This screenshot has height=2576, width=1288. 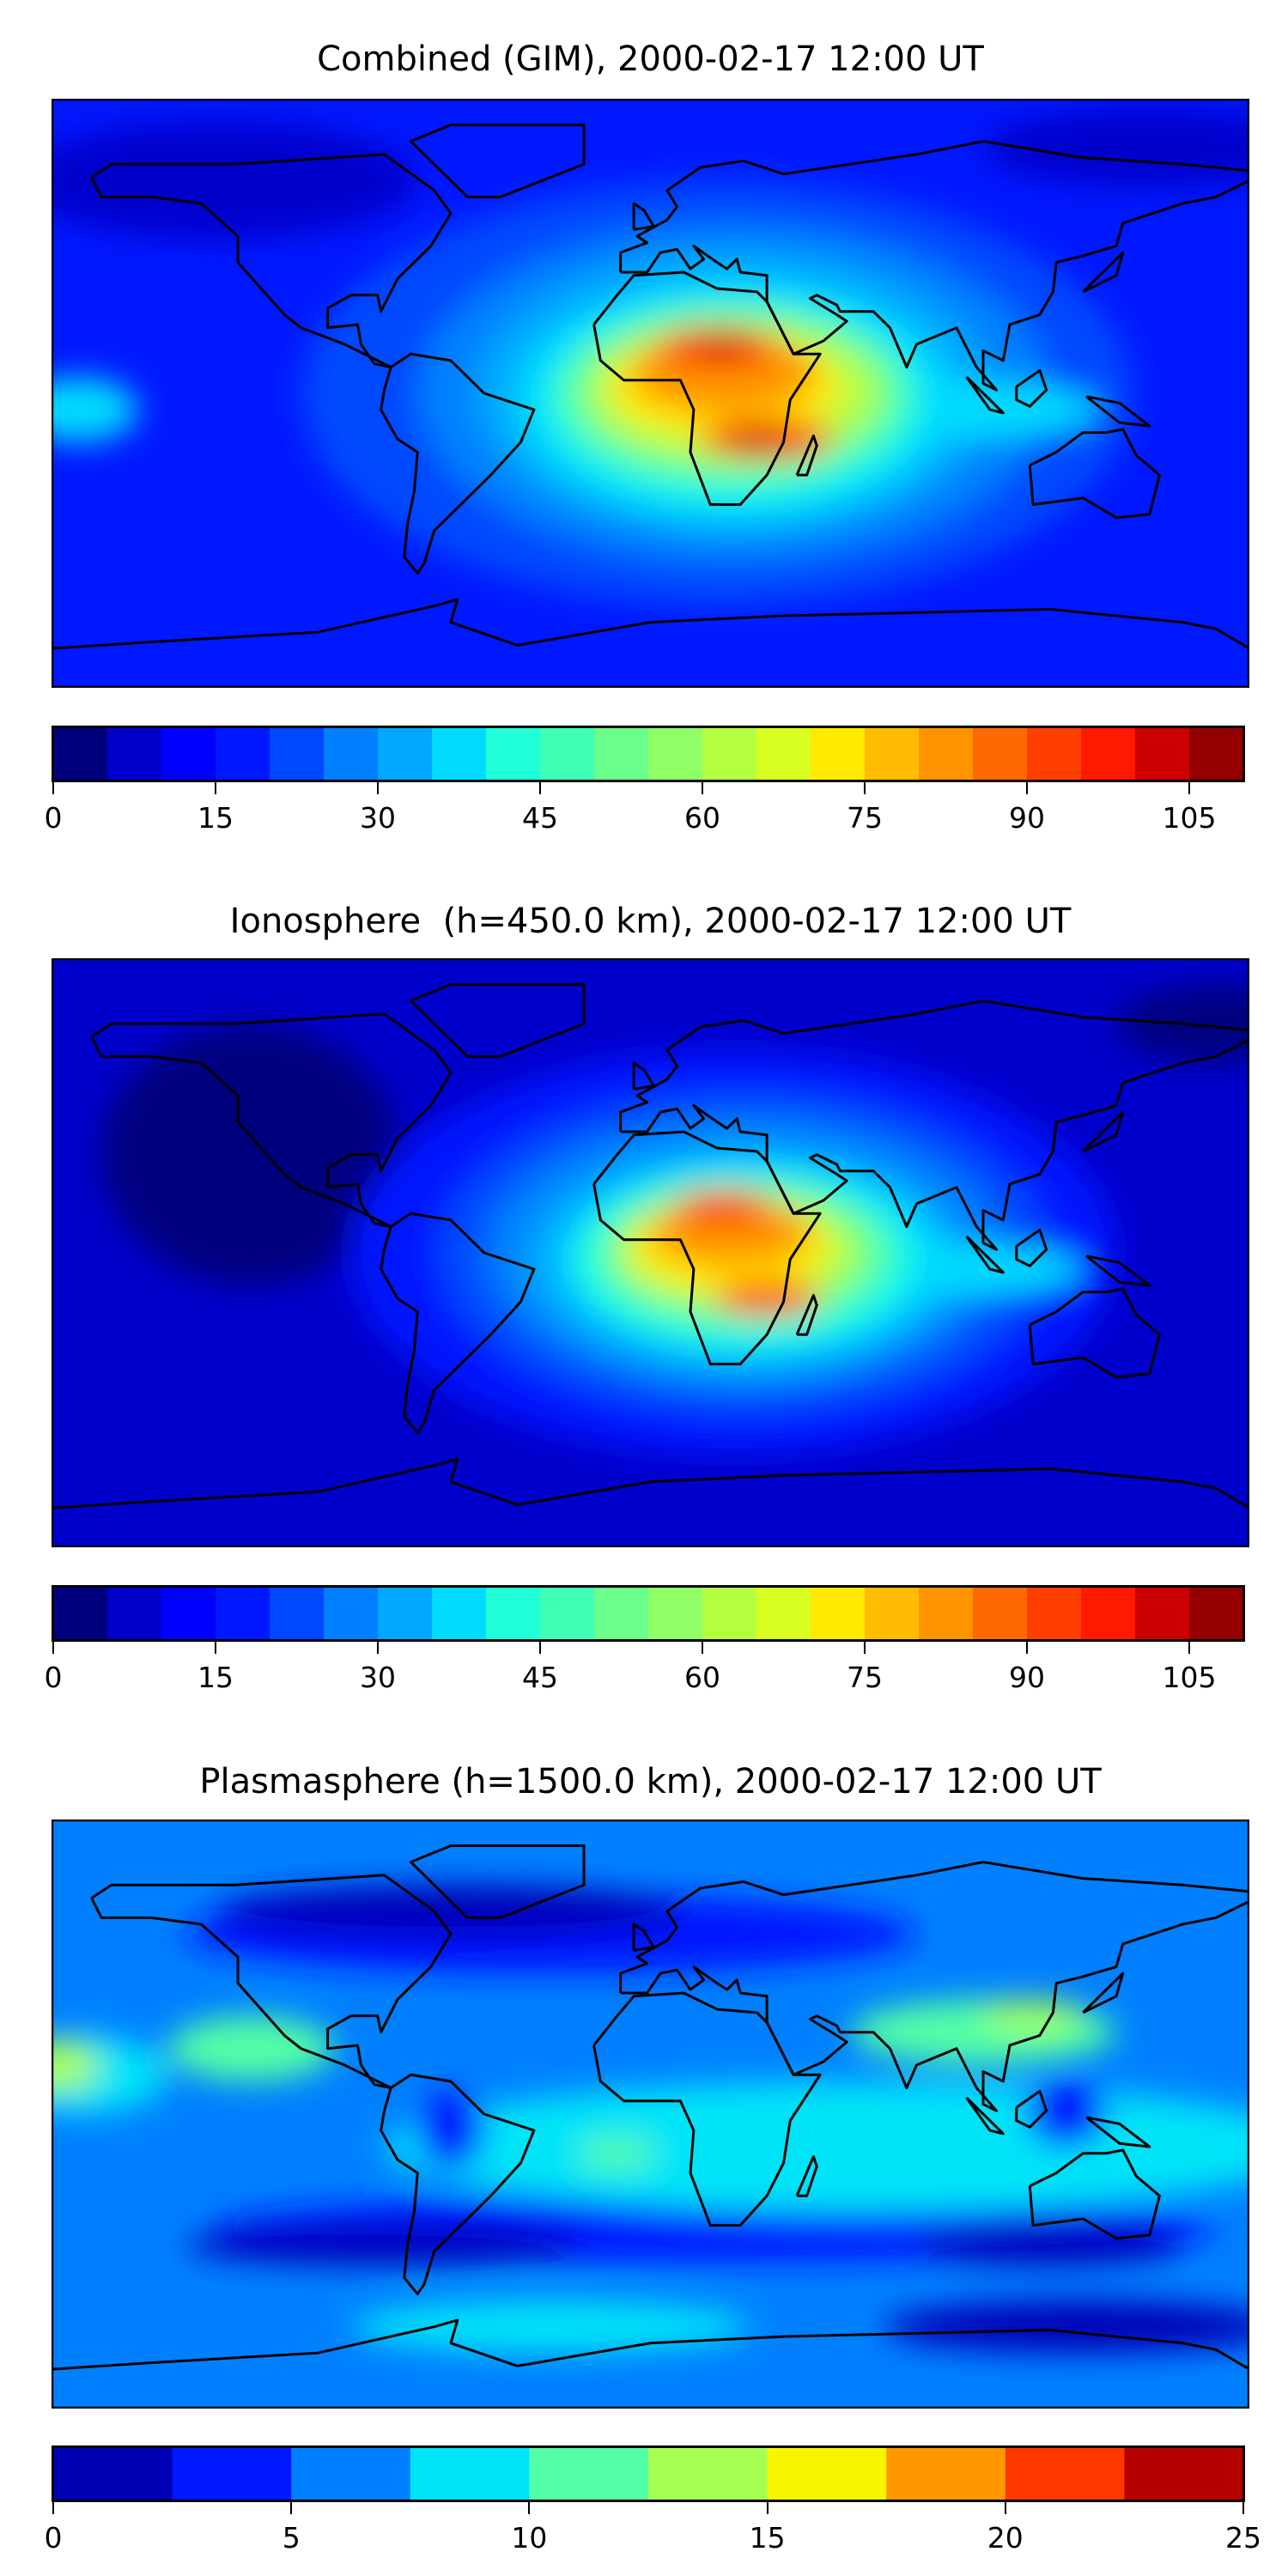 What do you see at coordinates (651, 1484) in the screenshot?
I see `coastline-antarctica` at bounding box center [651, 1484].